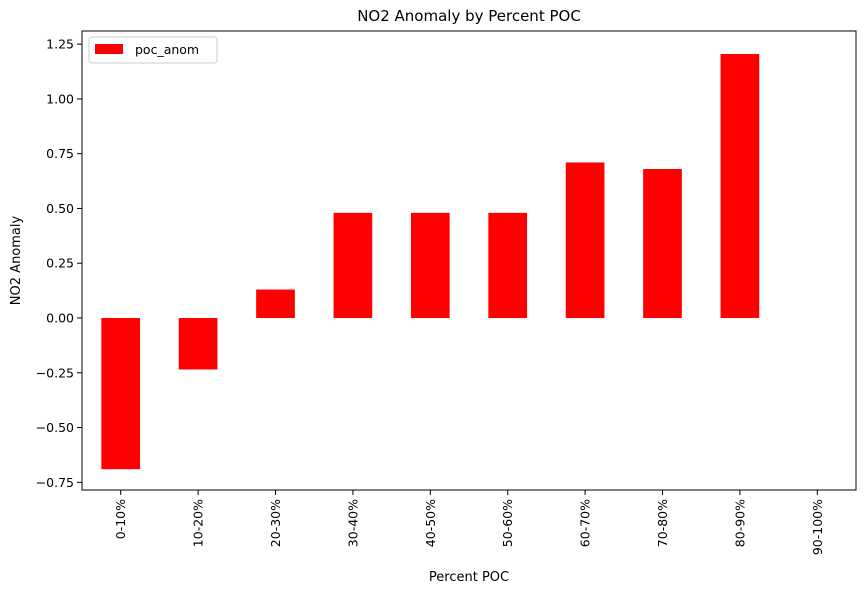 Image resolution: width=866 pixels, height=593 pixels. Describe the element at coordinates (507, 523) in the screenshot. I see `x-tick-label: 50-60%` at that location.